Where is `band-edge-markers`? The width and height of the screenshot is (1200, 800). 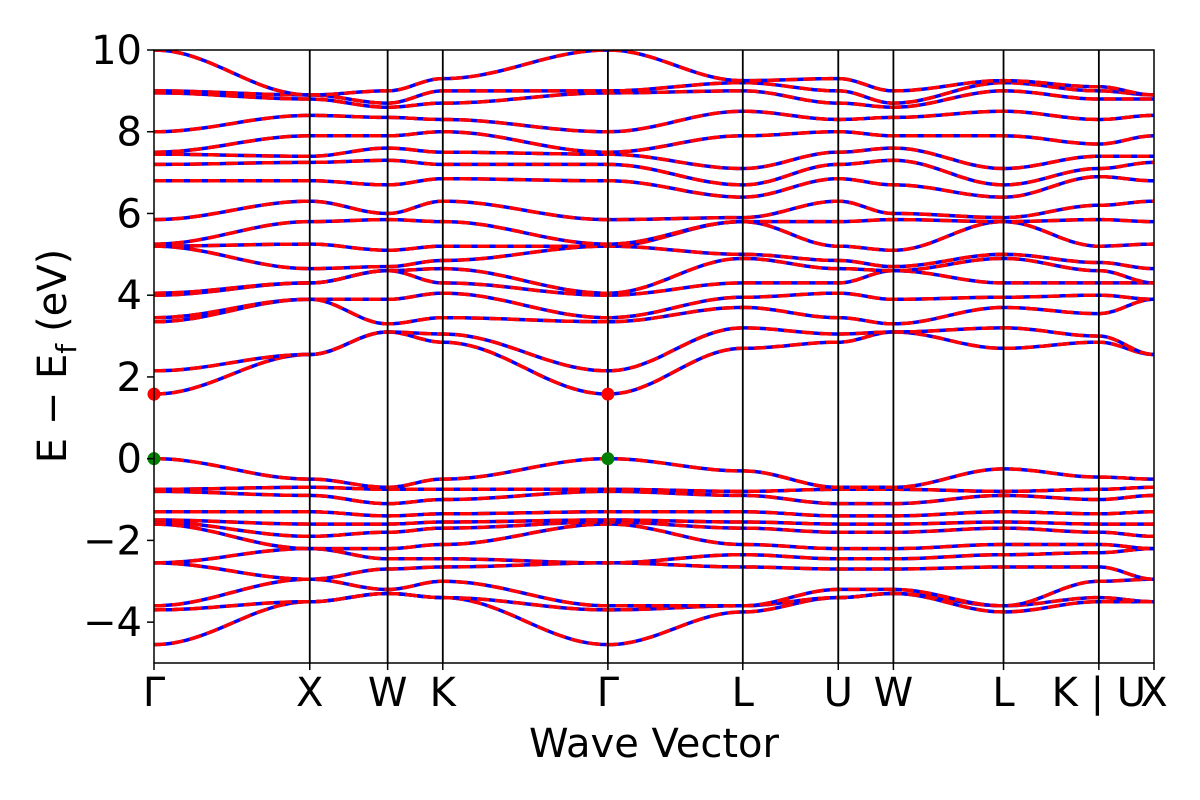 band-edge-markers is located at coordinates (381, 426).